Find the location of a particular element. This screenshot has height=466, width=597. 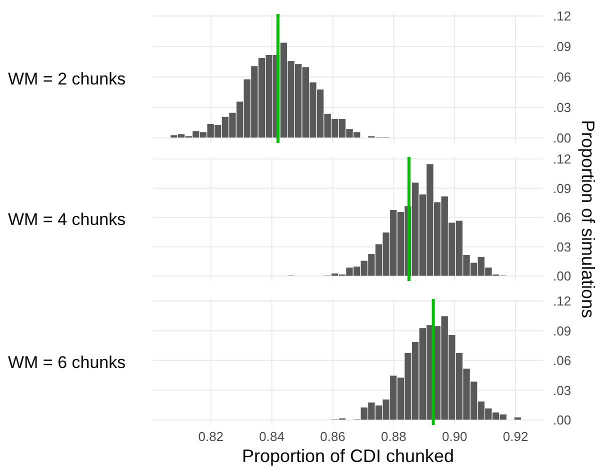

x-tick-label: 0.84 is located at coordinates (271, 436).